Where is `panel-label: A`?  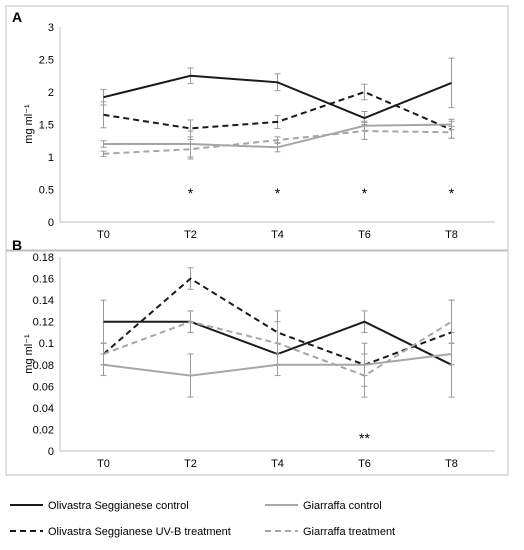 panel-label: A is located at coordinates (17, 17).